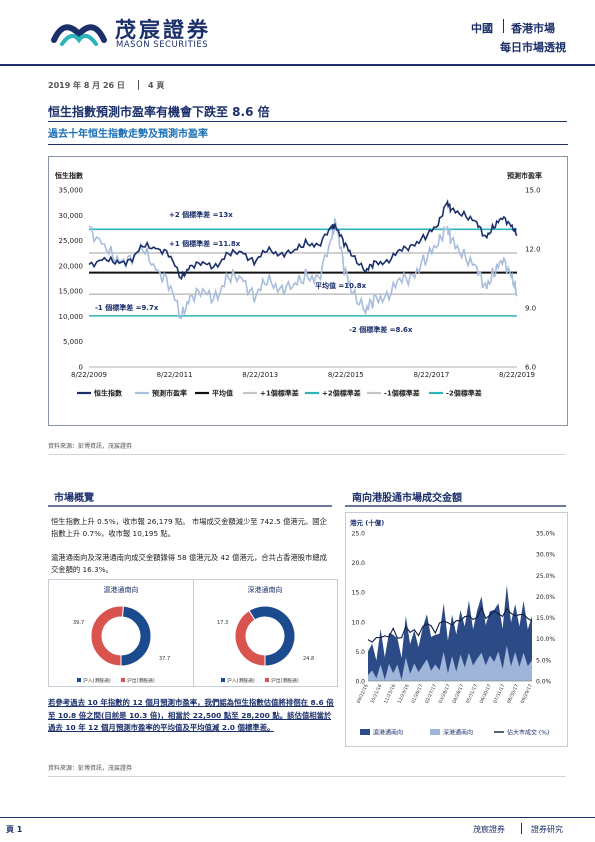  Describe the element at coordinates (545, 555) in the screenshot. I see `right-tick-label: 30.0%` at that location.